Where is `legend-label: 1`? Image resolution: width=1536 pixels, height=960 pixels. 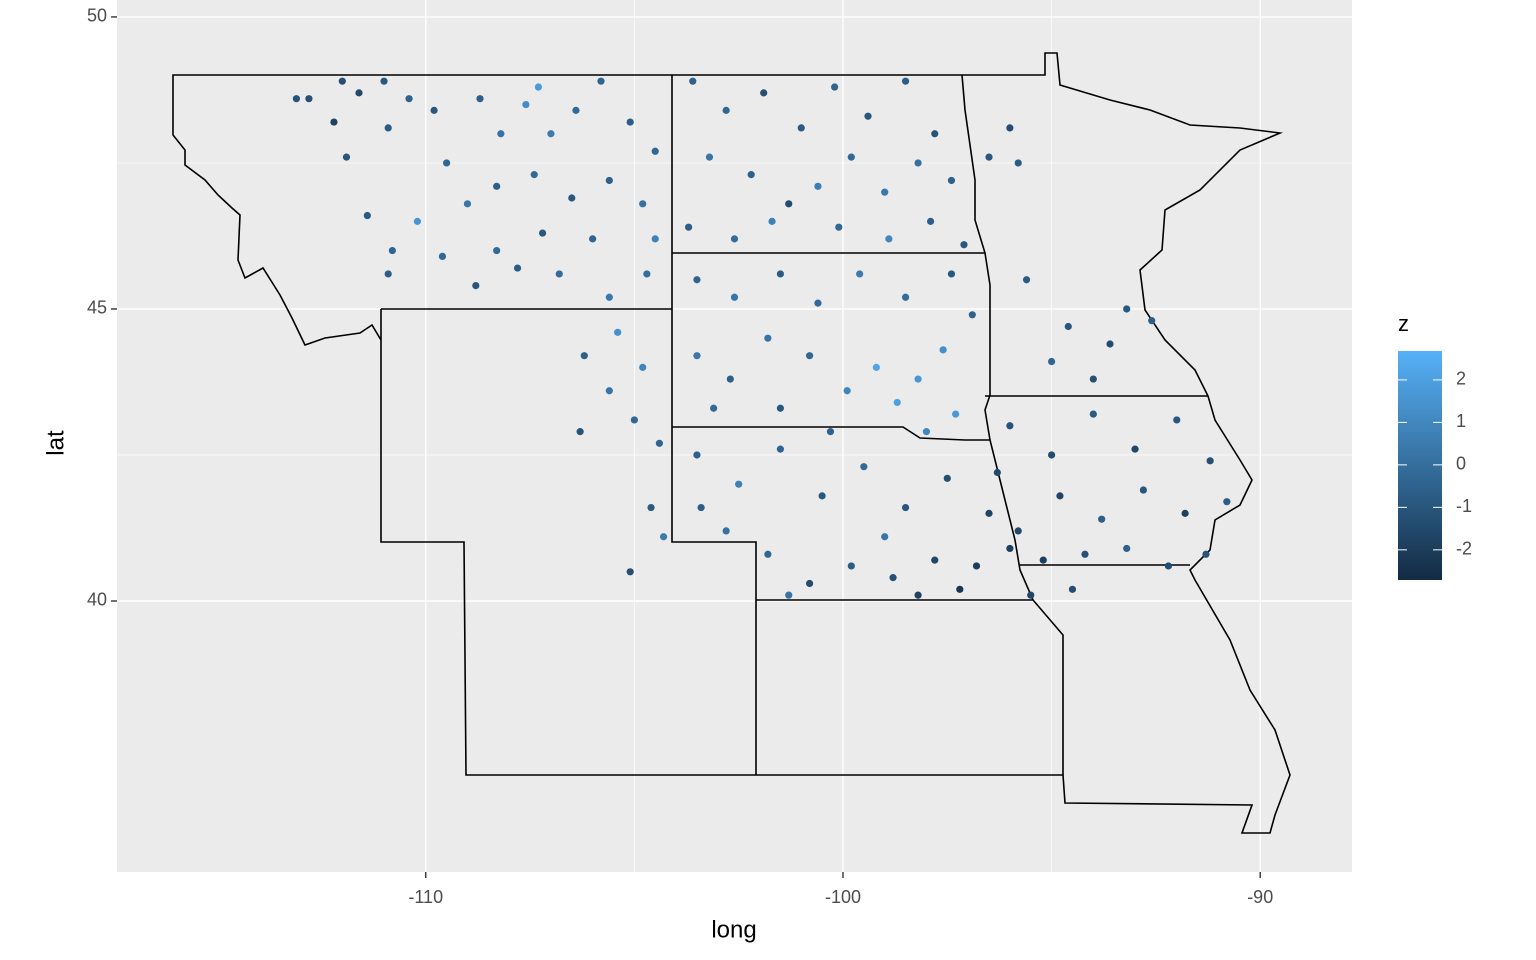 legend-label: 1 is located at coordinates (1461, 421).